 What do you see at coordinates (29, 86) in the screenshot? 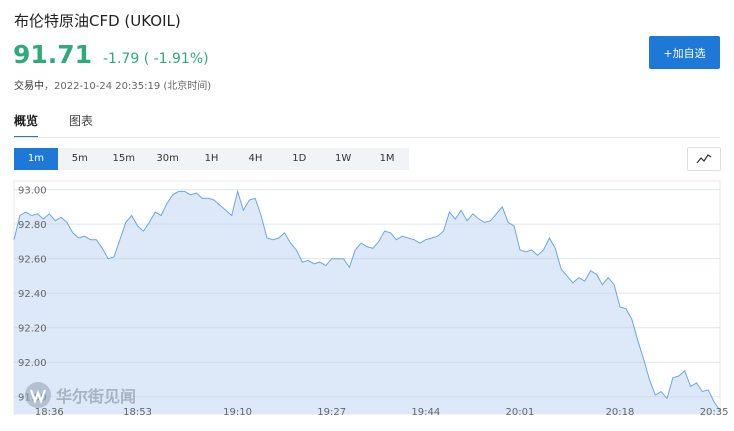
I see `status-label: 交易中` at bounding box center [29, 86].